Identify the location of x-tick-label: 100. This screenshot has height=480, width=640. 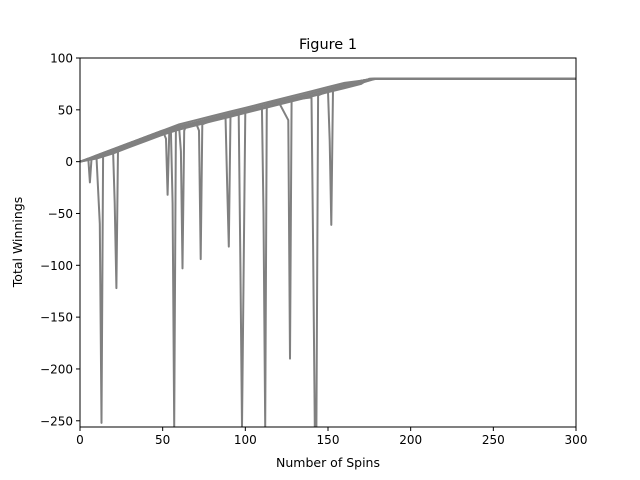
(245, 440).